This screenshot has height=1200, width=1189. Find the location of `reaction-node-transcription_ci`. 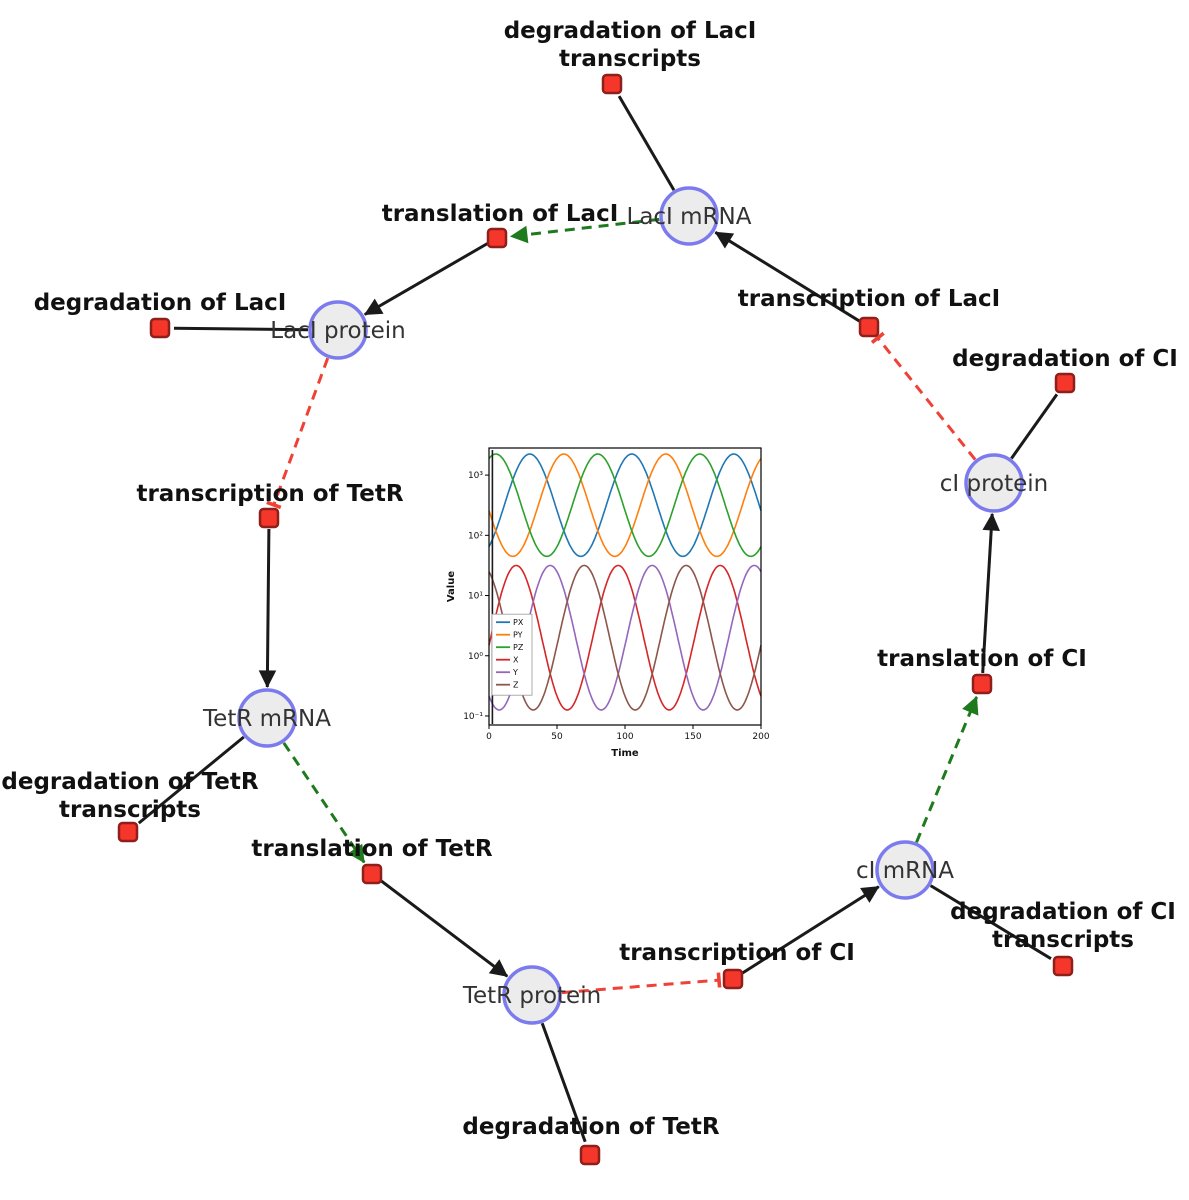

reaction-node-transcription_ci is located at coordinates (733, 979).